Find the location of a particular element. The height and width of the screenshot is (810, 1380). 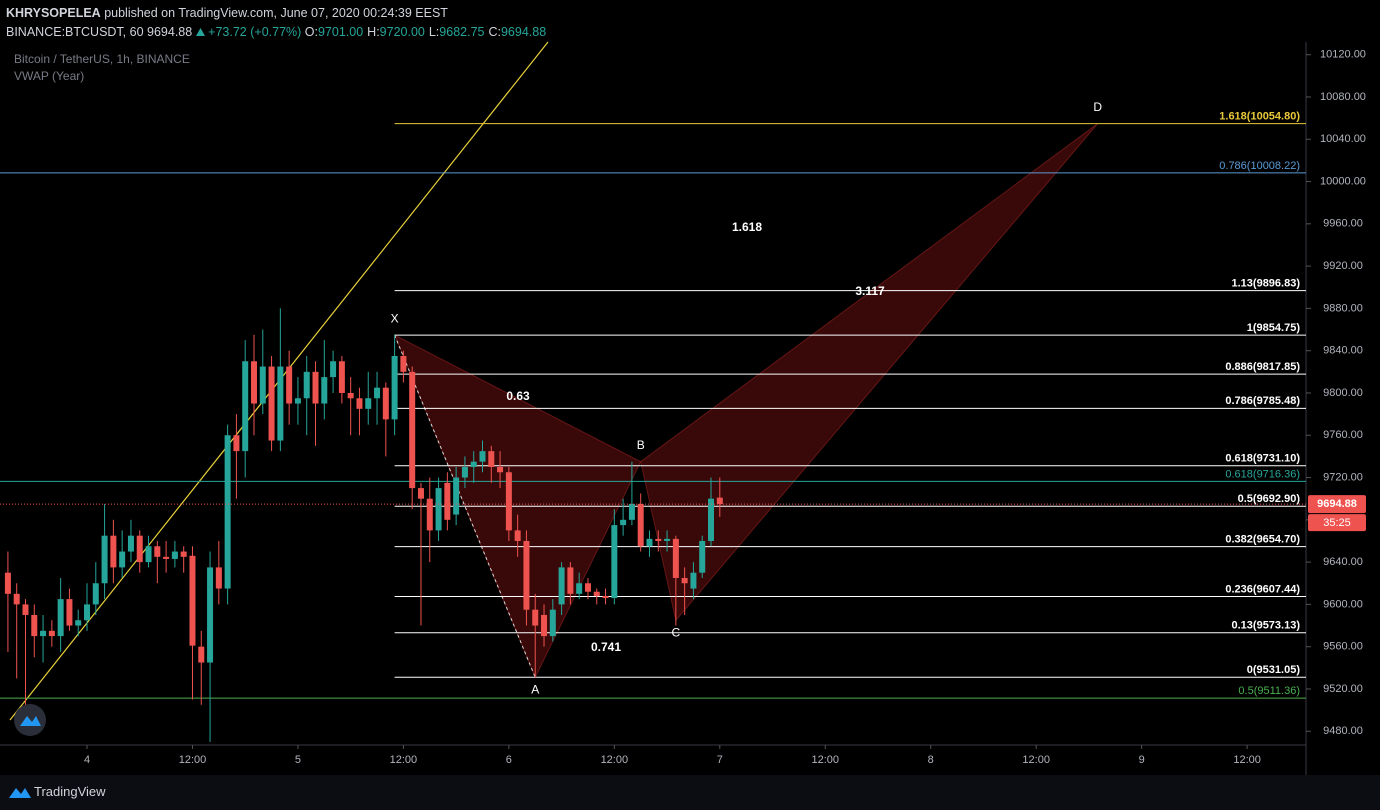

ohlc-value: 9682.75 is located at coordinates (462, 32).